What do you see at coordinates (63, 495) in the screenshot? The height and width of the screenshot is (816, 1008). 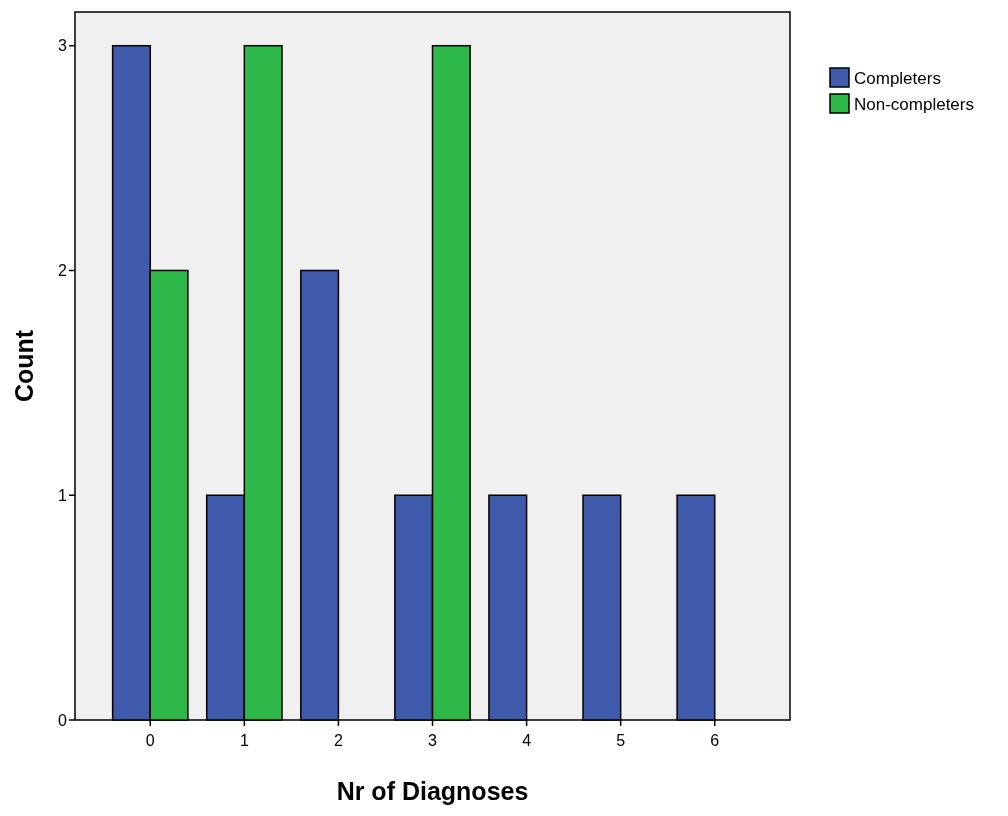 I see `y-tick-label: 1` at bounding box center [63, 495].